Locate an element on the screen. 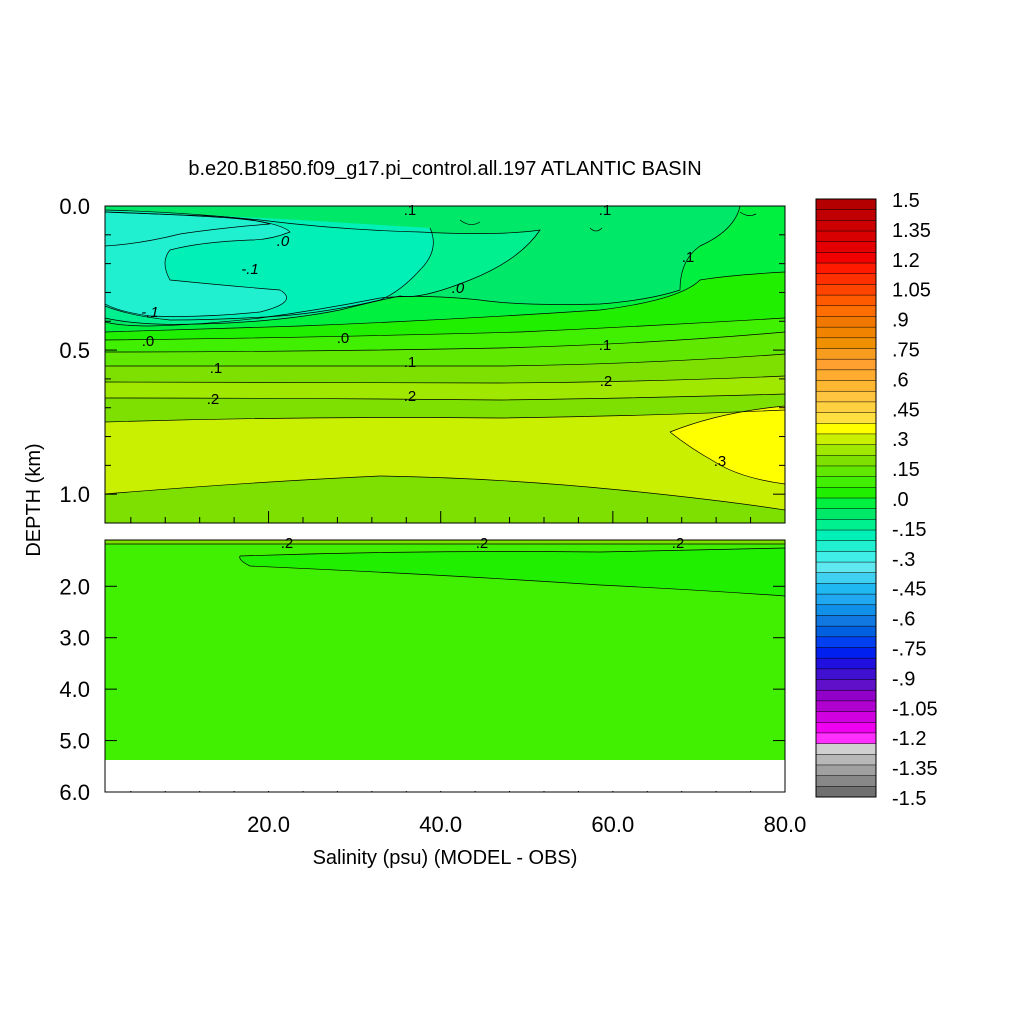 Image resolution: width=1024 pixels, height=1024 pixels. y-tick-label: 5.0 is located at coordinates (74, 741).